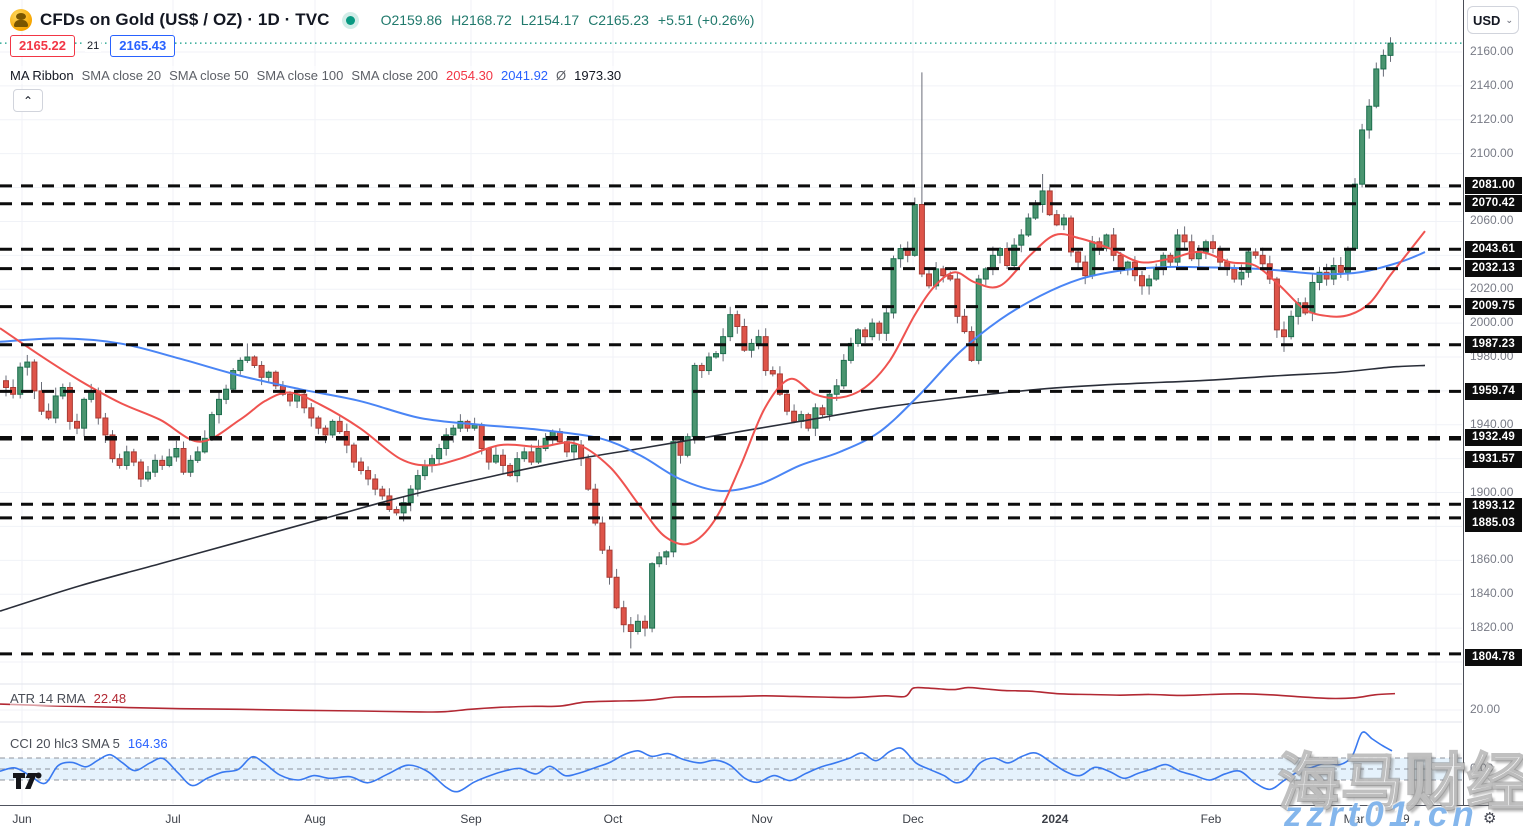  I want to click on atr-panel, so click(731, 703).